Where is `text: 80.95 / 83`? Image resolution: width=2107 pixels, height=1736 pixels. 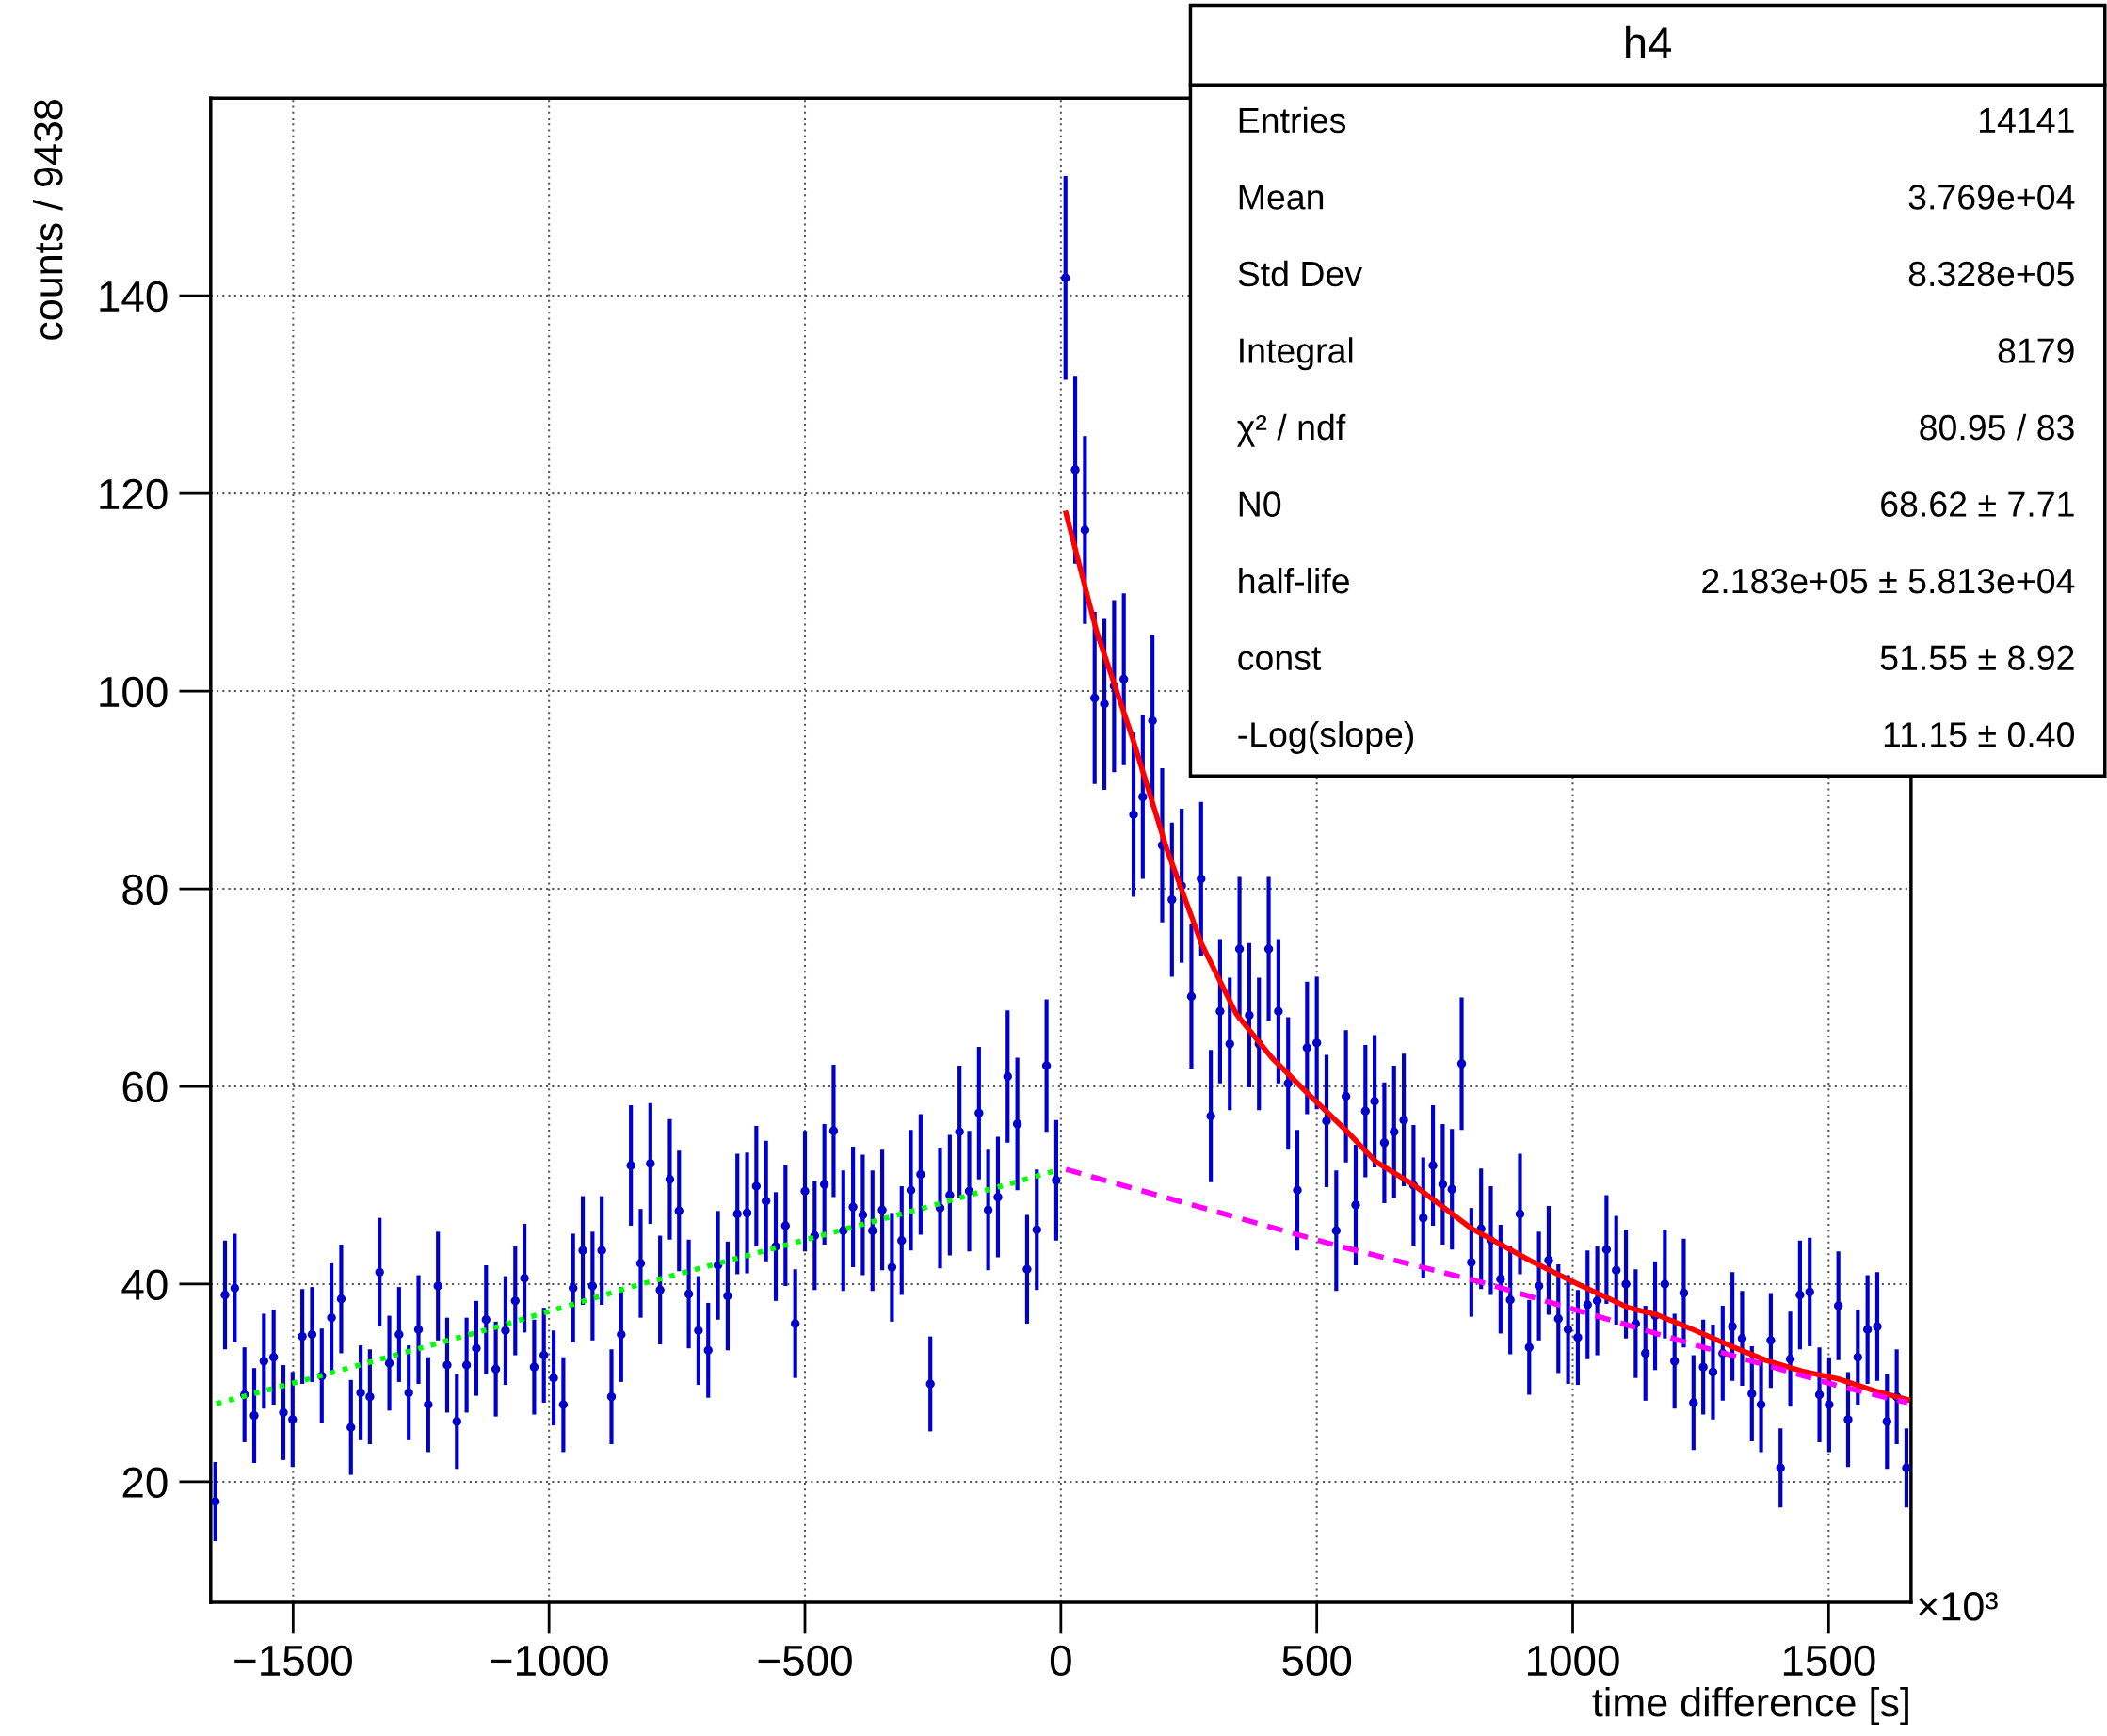
text: 80.95 / 83 is located at coordinates (1997, 427).